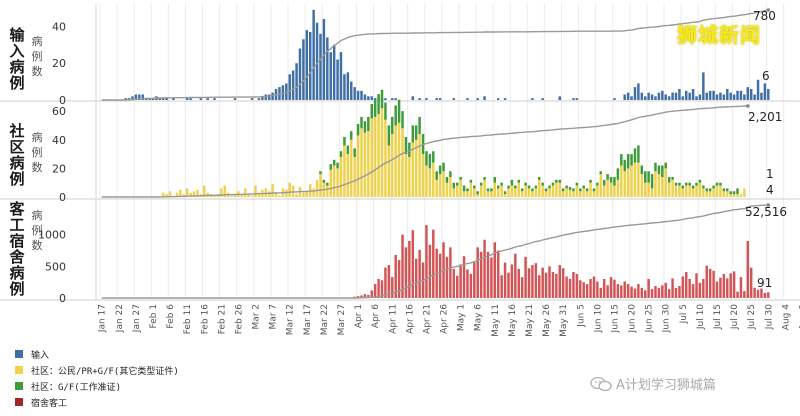  I want to click on unit-label-char: 病, so click(37, 137).